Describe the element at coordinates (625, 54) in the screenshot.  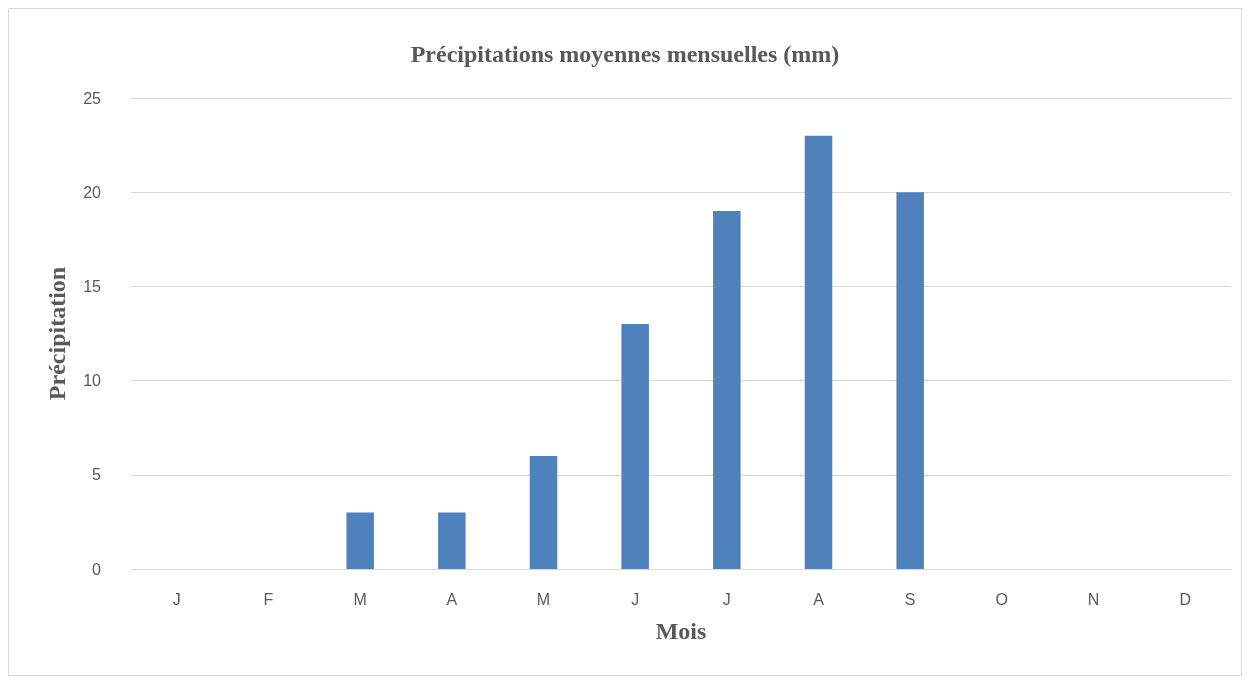
I see `chart-title: Précipitations moyennes mensuelles (mm)` at that location.